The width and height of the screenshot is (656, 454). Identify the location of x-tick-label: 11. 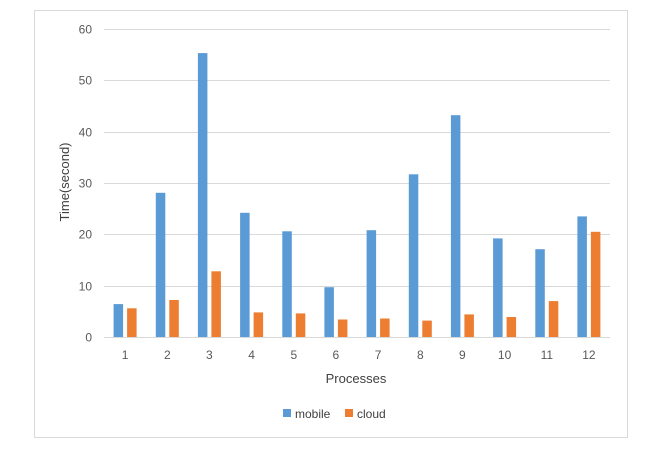
(547, 355).